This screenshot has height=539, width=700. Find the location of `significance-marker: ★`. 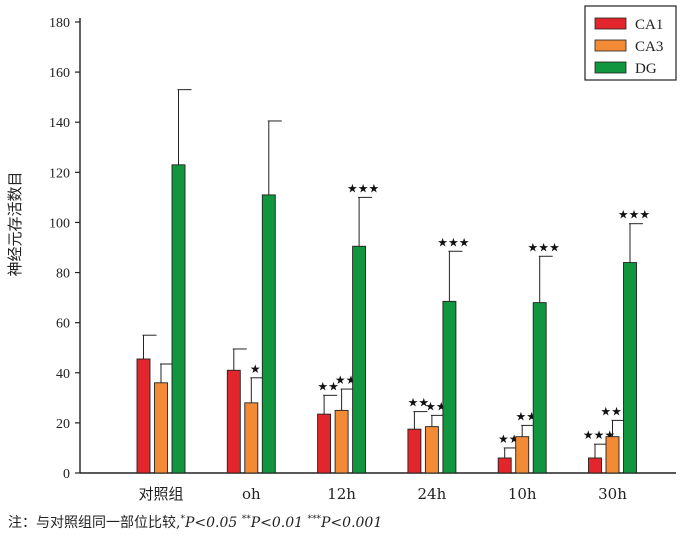

significance-marker: ★ is located at coordinates (255, 369).